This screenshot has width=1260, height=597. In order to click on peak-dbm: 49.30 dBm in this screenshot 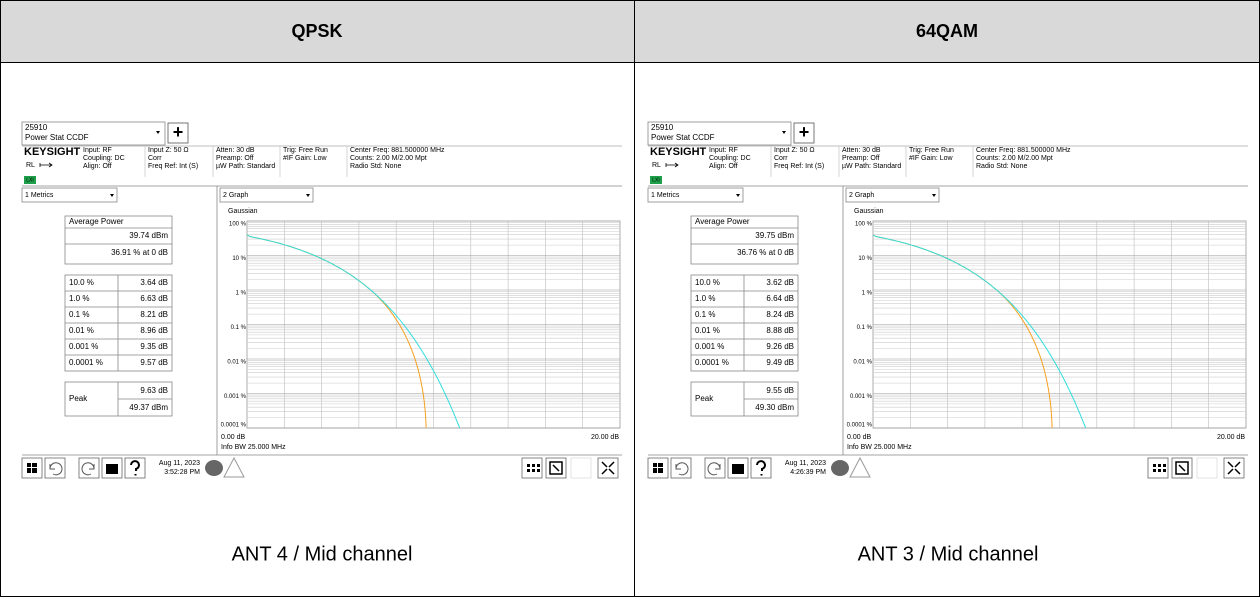, I will do `click(774, 407)`.